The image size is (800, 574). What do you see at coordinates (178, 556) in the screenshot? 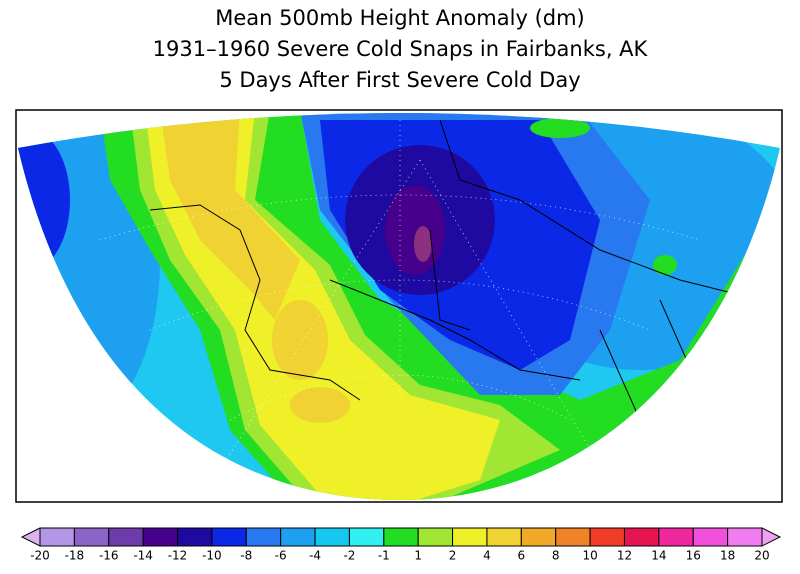
I see `colorbar-label: -12` at bounding box center [178, 556].